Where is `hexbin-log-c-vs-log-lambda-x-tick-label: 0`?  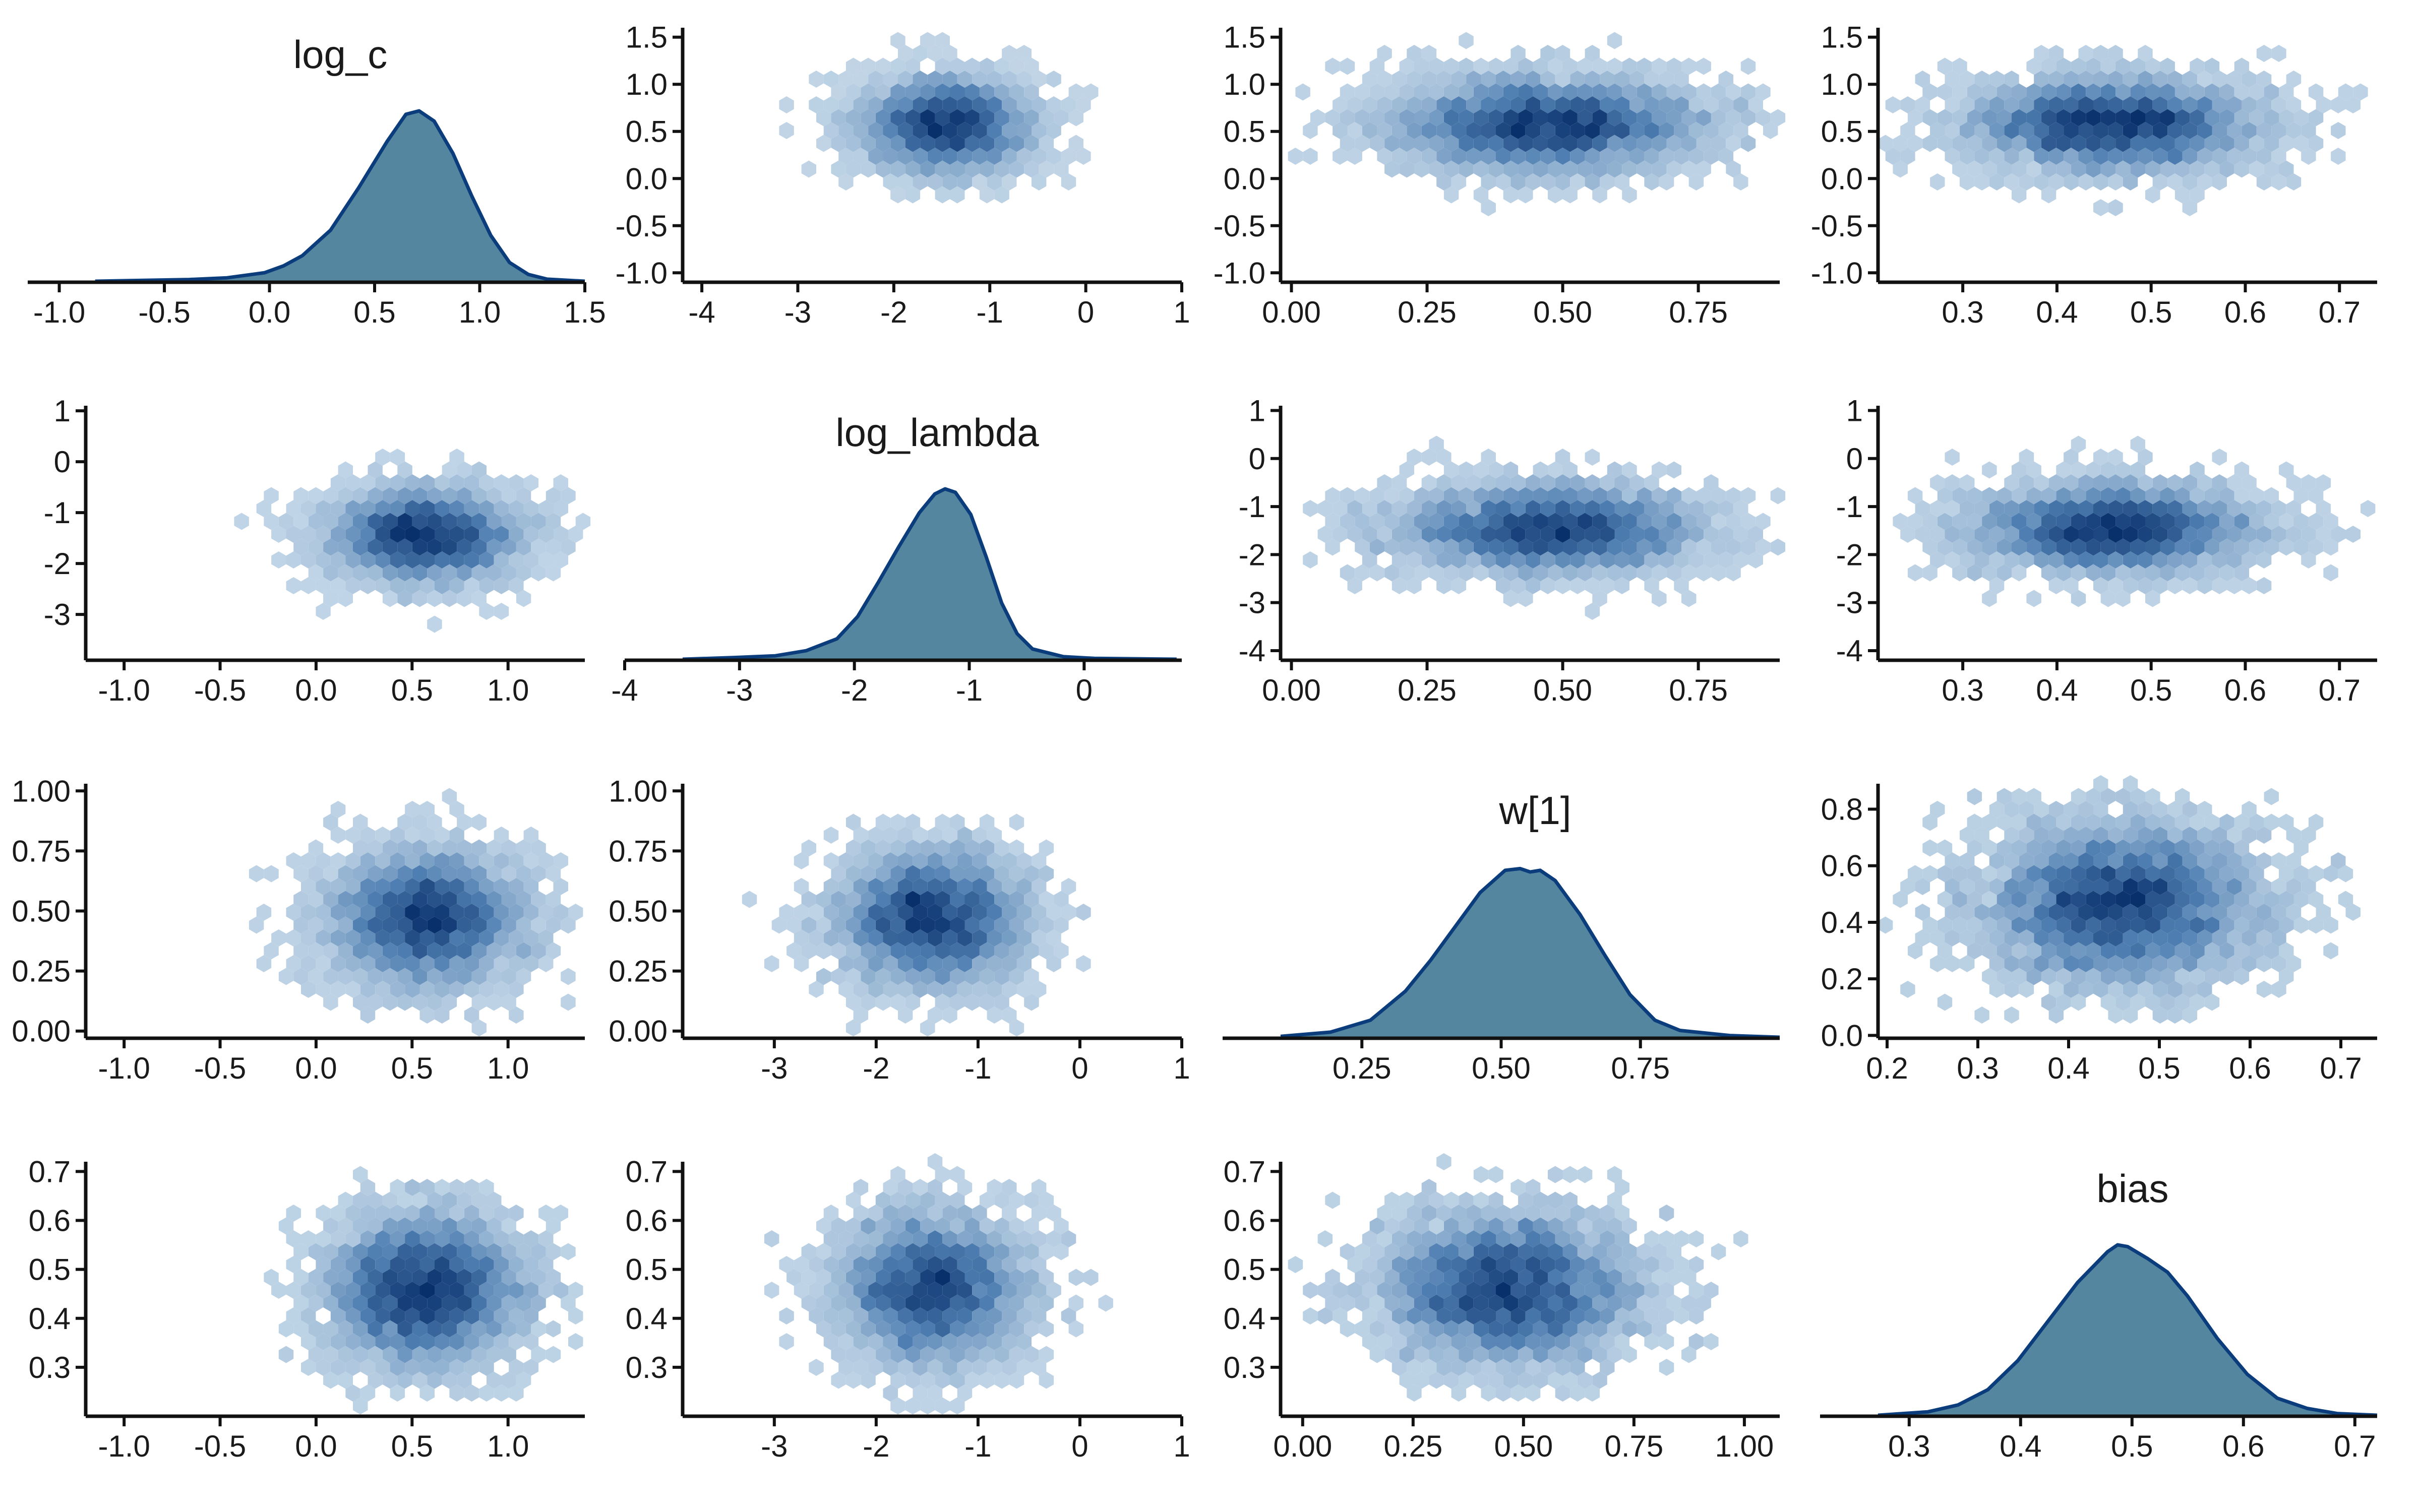
hexbin-log-c-vs-log-lambda-x-tick-label: 0 is located at coordinates (1085, 312).